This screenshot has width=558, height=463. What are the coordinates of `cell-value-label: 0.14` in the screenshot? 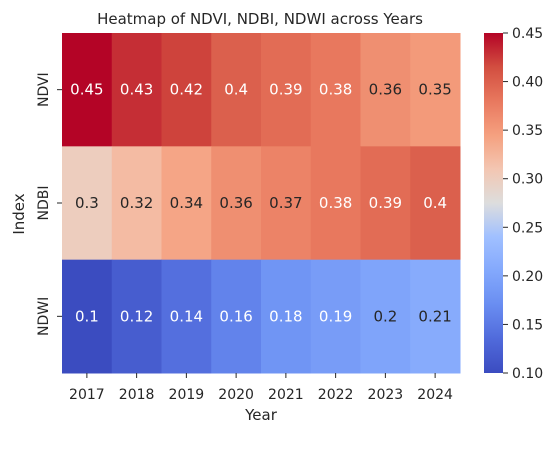 It's located at (186, 316).